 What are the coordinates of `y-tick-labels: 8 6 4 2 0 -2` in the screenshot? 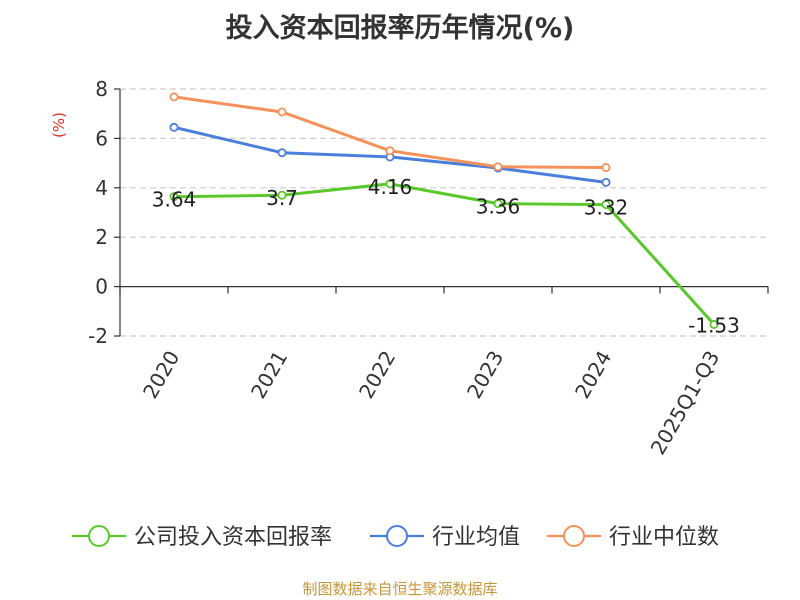 It's located at (98, 212).